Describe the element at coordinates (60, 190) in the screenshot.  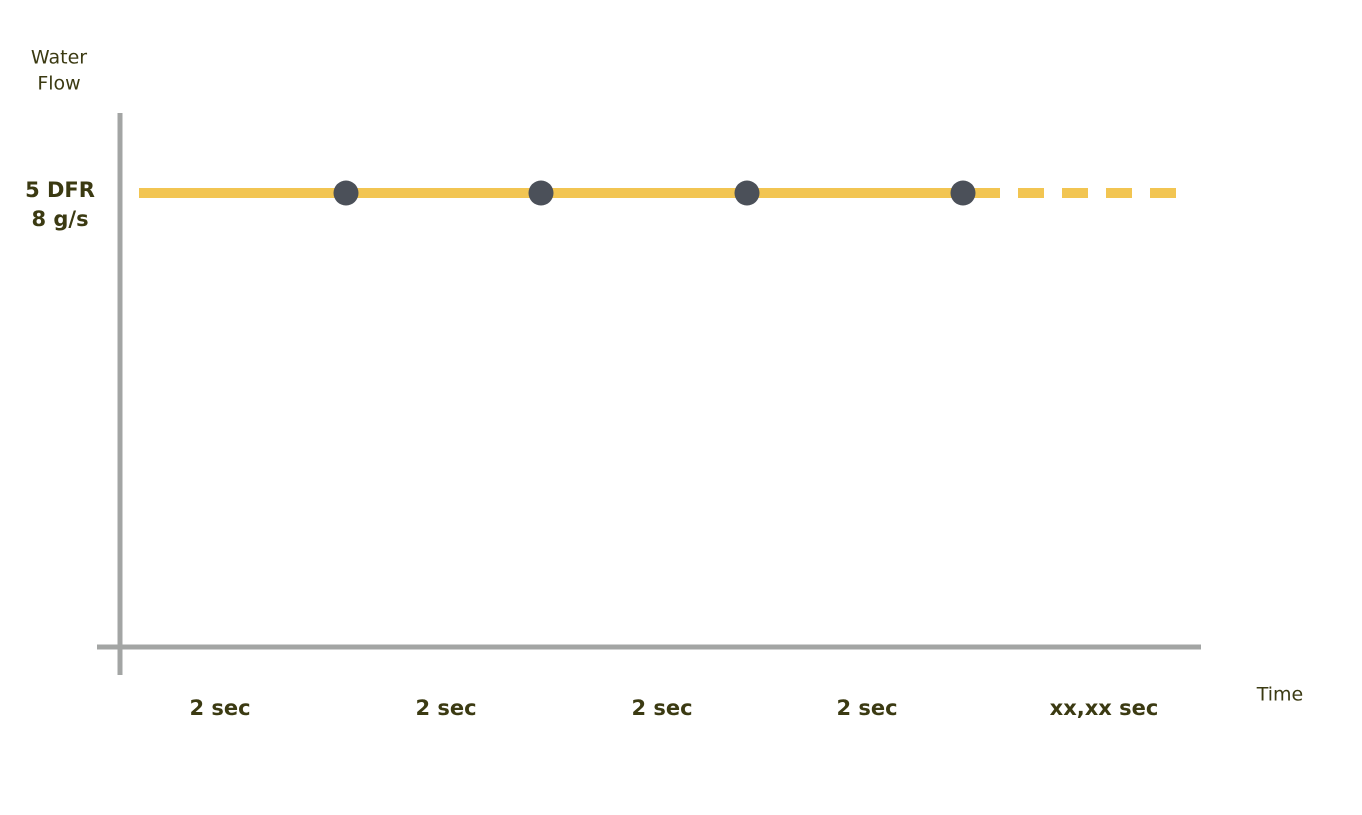
I see `level-label: 5 DFR` at that location.